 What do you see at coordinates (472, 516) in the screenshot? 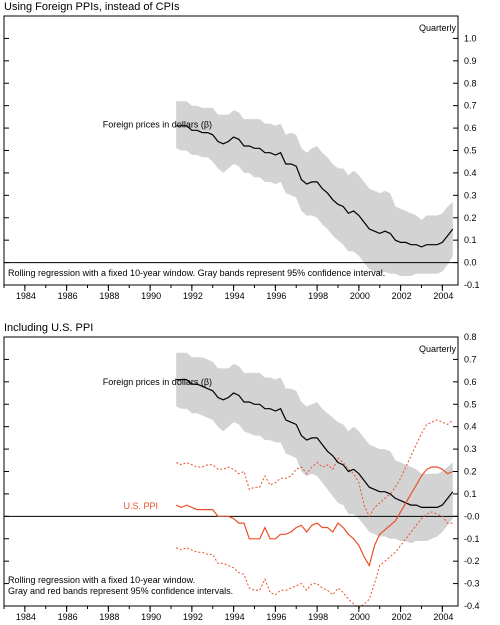
I see `y-tick-label: -0.0` at bounding box center [472, 516].